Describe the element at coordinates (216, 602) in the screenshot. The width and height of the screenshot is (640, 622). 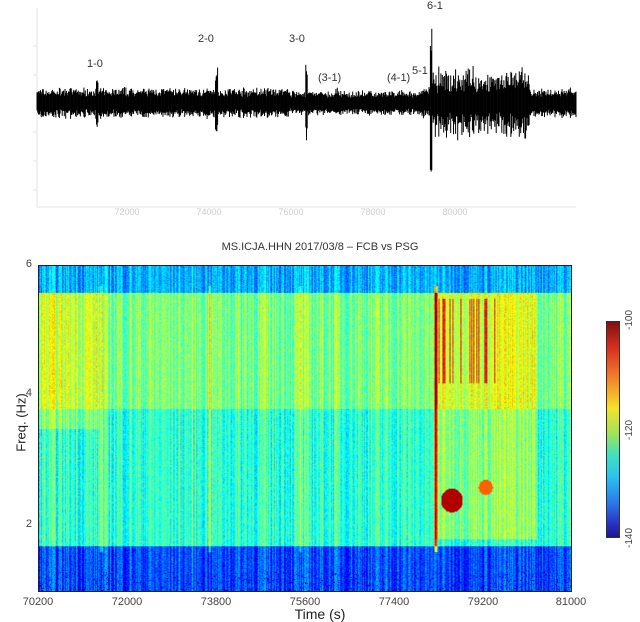
I see `x-tick: 73800` at that location.